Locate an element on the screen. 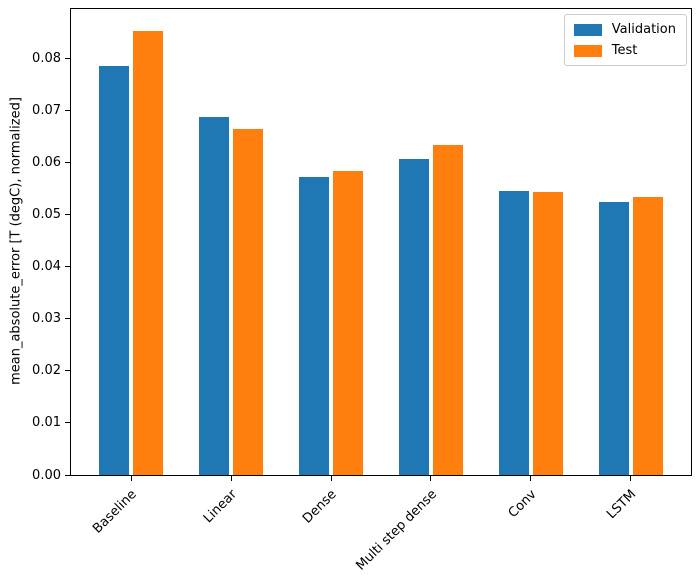 This screenshot has width=700, height=582. bar-test-linear is located at coordinates (248, 302).